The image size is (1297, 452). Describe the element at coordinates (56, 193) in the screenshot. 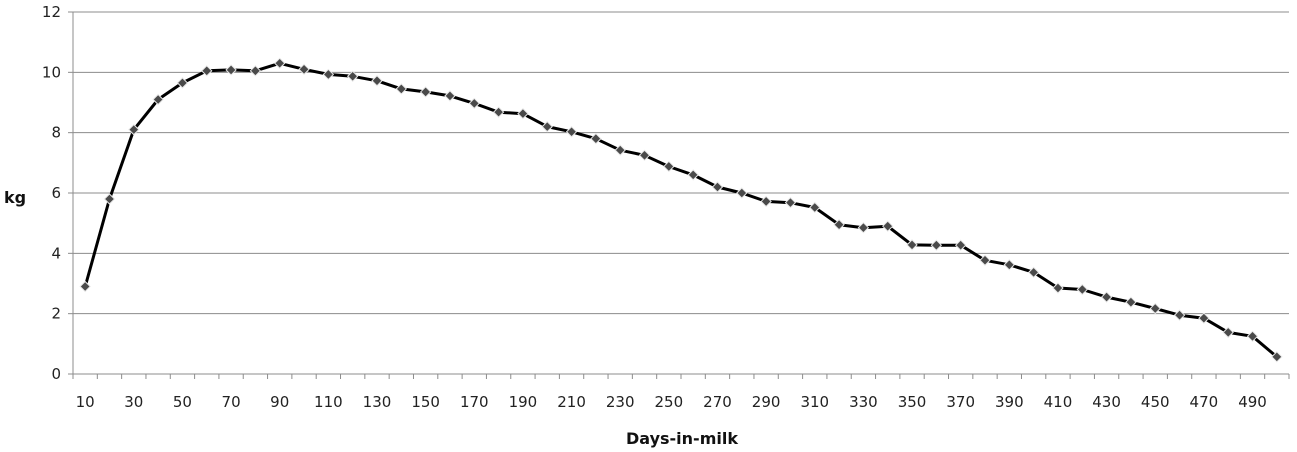

I see `y-tick-label: 6` at that location.